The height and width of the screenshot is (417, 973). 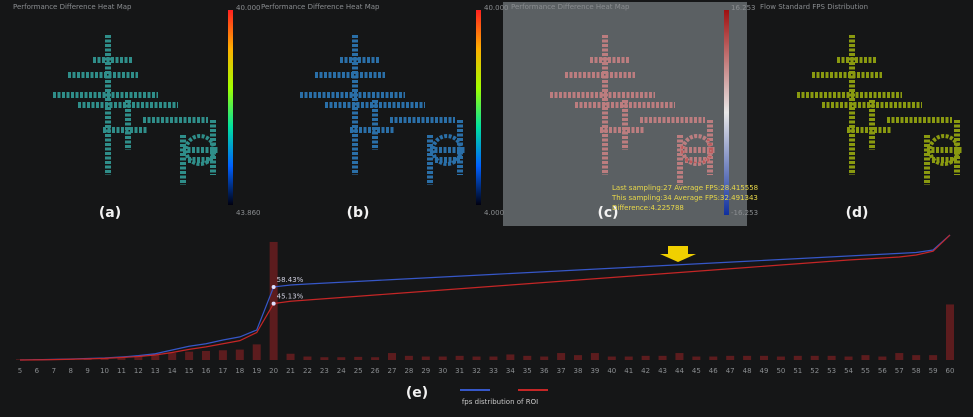 What do you see at coordinates (780, 371) in the screenshot?
I see `x-tick-label: 50` at bounding box center [780, 371].